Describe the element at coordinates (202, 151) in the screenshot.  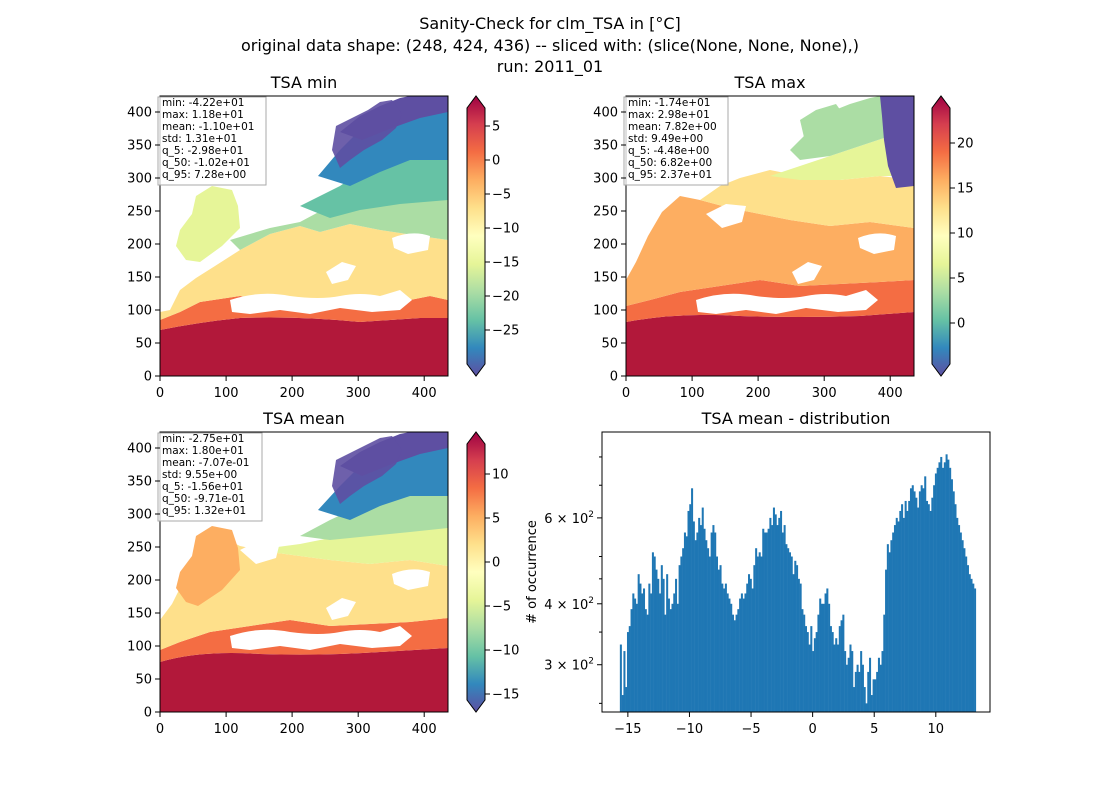
I see `stat-q5: q_5: -2.98e+01` at that location.